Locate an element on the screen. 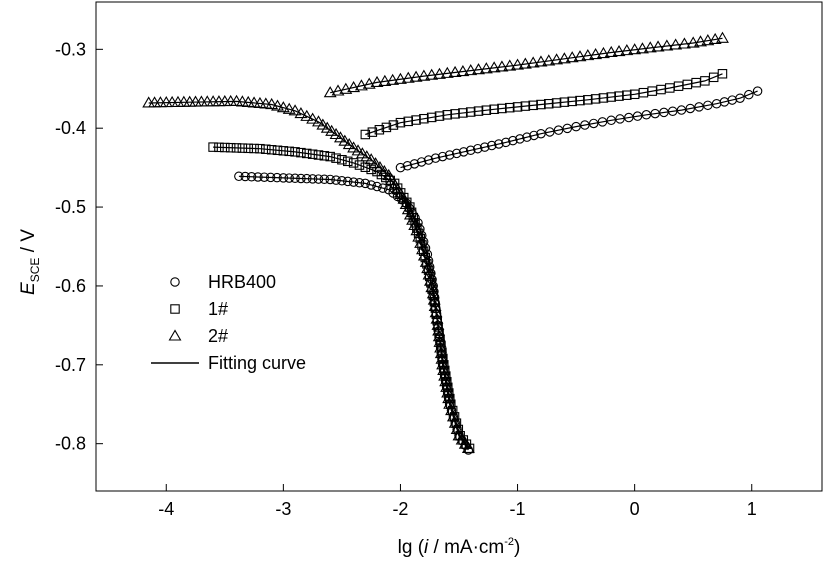  legend-marker-triangle is located at coordinates (175, 335).